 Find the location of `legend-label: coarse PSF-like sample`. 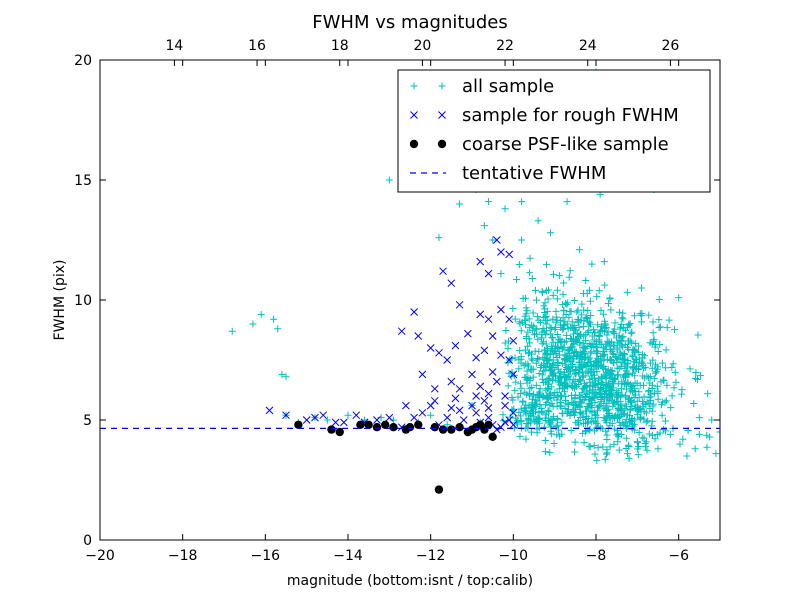

legend-label: coarse PSF-like sample is located at coordinates (565, 144).